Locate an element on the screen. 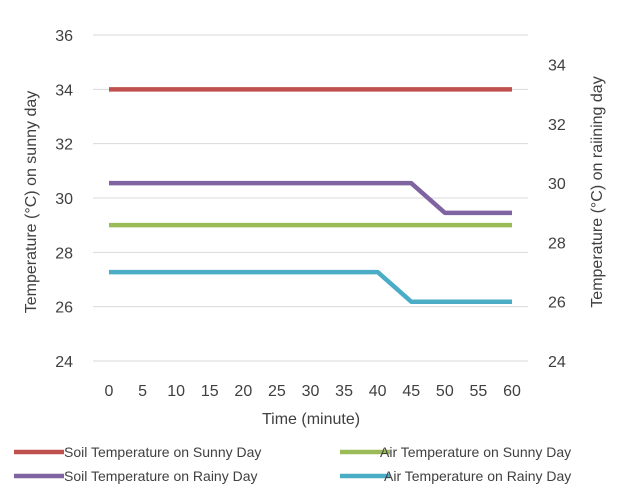 The width and height of the screenshot is (625, 489). y-tick-label: 26 is located at coordinates (64, 308).